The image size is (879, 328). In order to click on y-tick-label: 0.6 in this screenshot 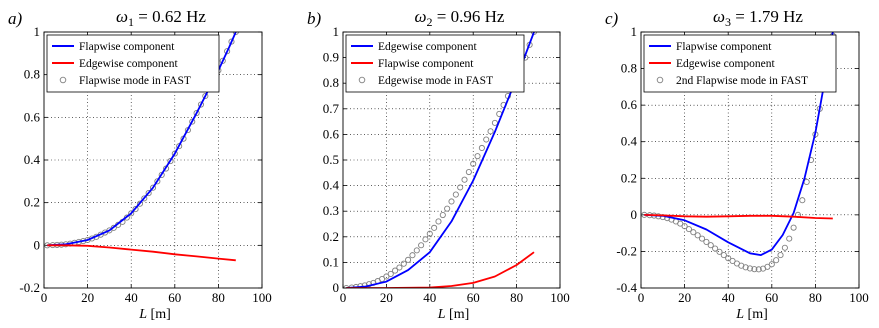, I will do `click(32, 116)`.